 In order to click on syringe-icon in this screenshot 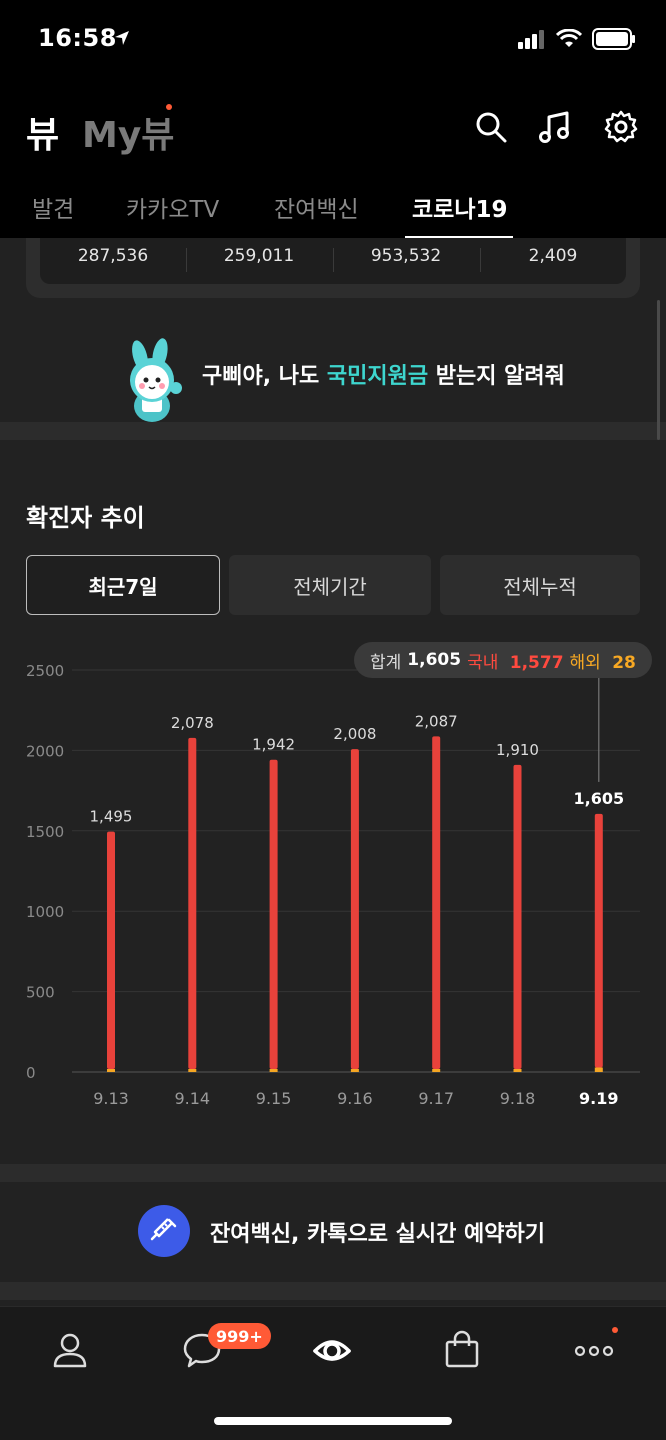, I will do `click(164, 1231)`.